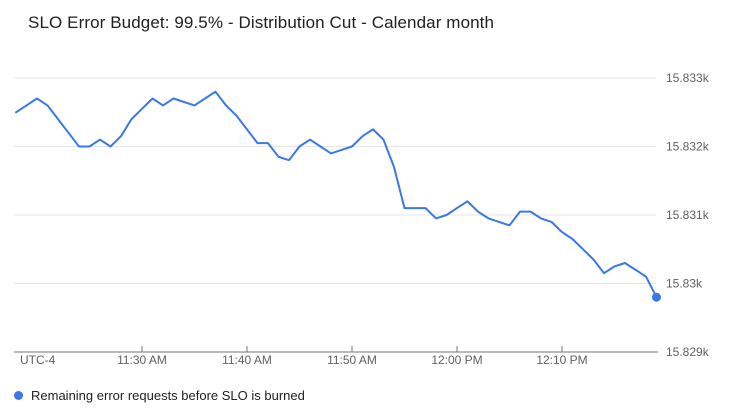  Describe the element at coordinates (142, 360) in the screenshot. I see `x-tick-label: 11:30 AM` at that location.